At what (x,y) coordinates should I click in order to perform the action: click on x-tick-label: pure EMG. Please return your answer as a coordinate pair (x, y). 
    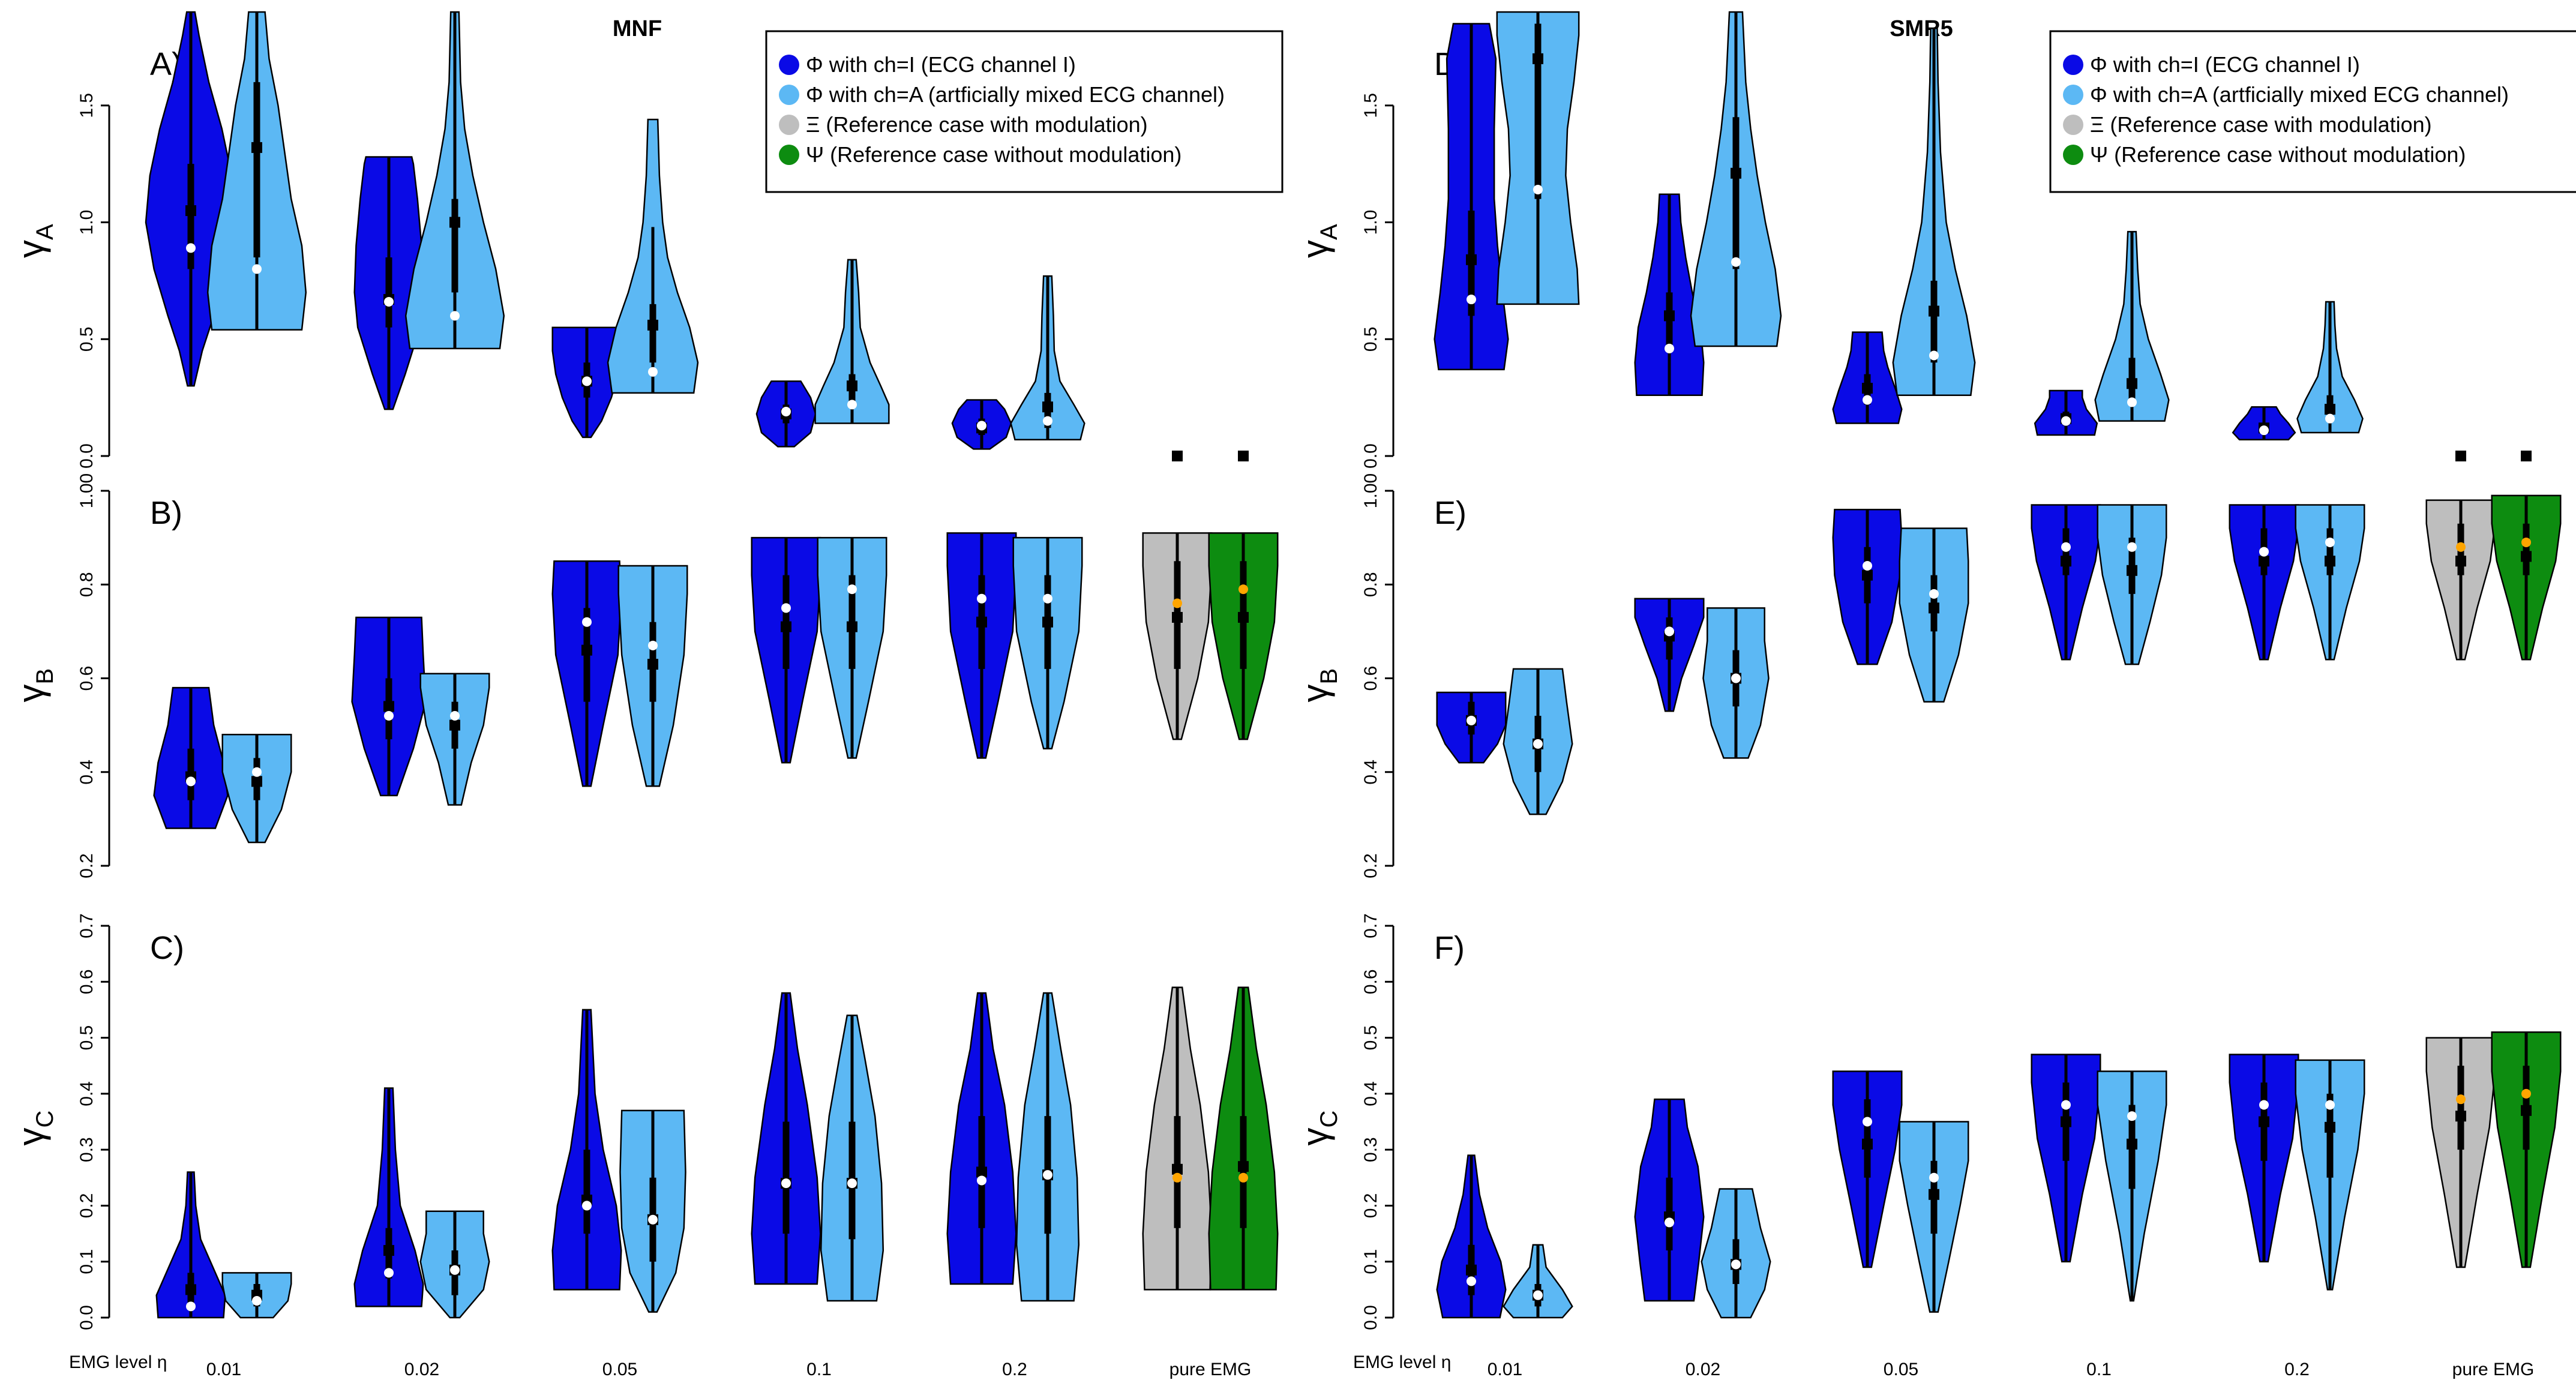
    Looking at the image, I should click on (1210, 1369).